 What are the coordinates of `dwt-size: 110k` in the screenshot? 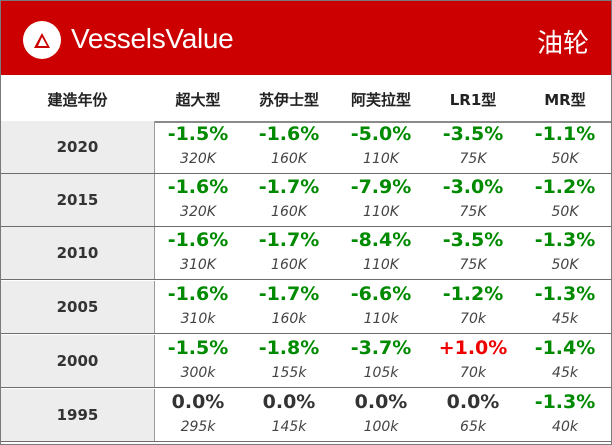 It's located at (381, 319).